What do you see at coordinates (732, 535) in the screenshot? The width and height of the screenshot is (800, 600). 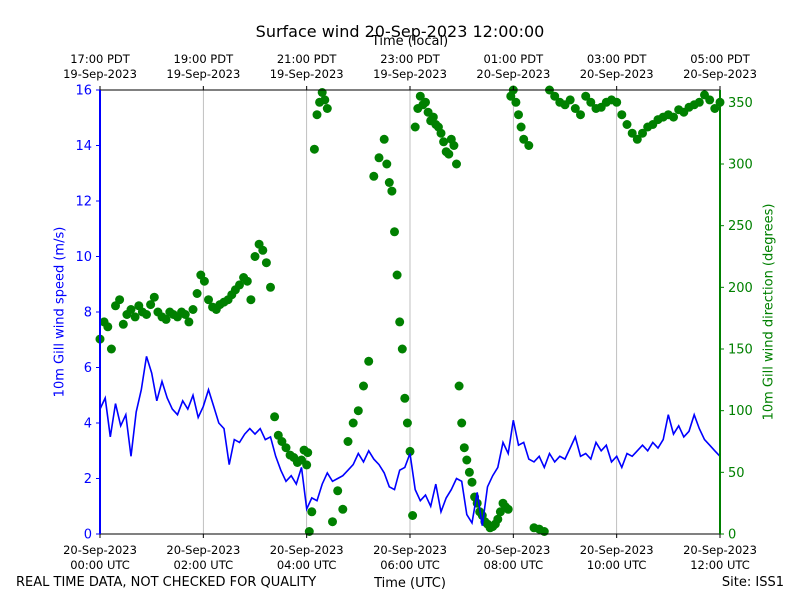 I see `right-tick-label: 0` at bounding box center [732, 535].